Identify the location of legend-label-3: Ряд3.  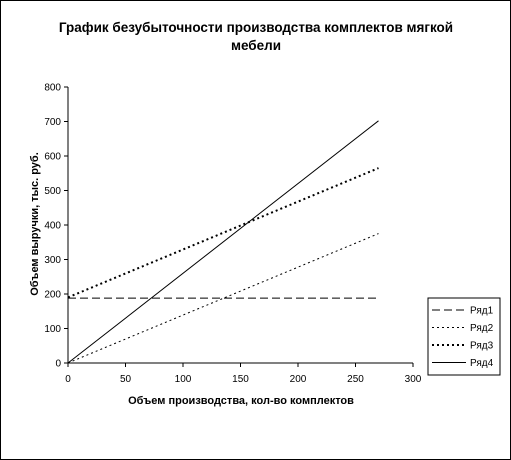
(482, 346).